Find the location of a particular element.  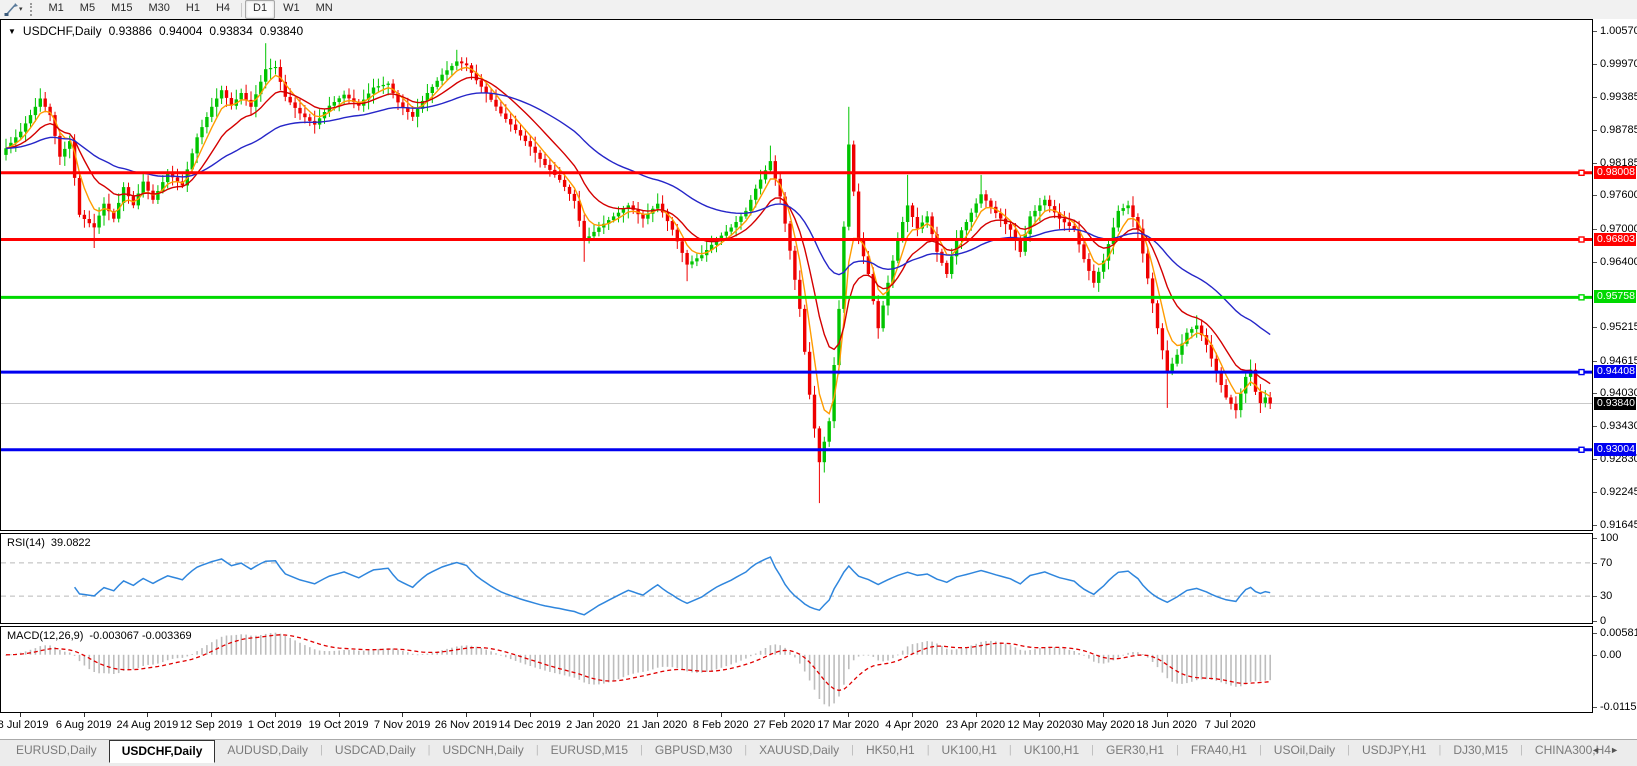

crosshair-tool-button: ▾ is located at coordinates (13, 9).